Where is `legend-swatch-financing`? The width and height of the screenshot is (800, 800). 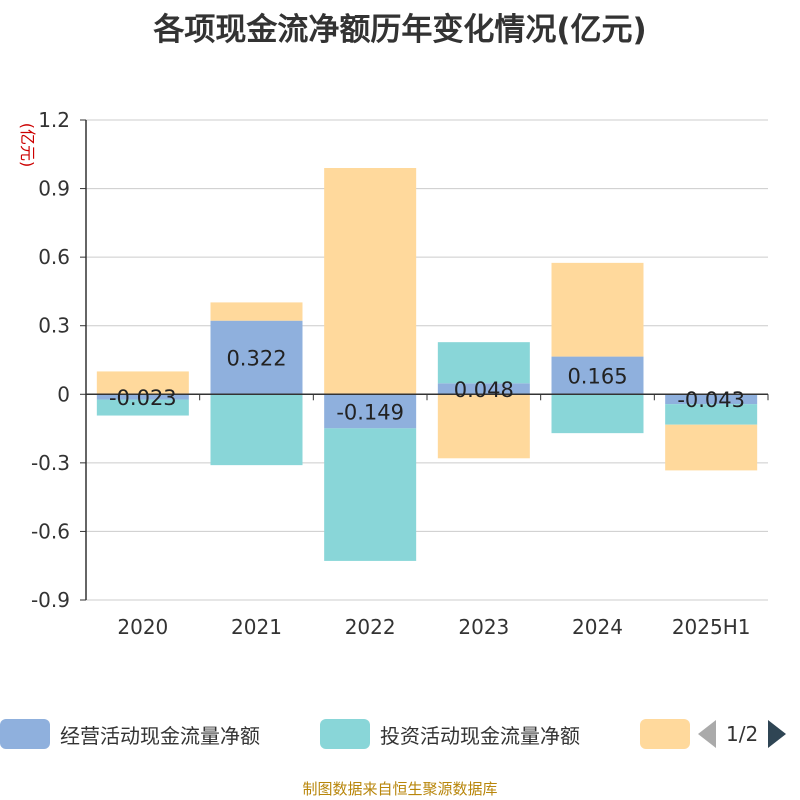 legend-swatch-financing is located at coordinates (665, 734).